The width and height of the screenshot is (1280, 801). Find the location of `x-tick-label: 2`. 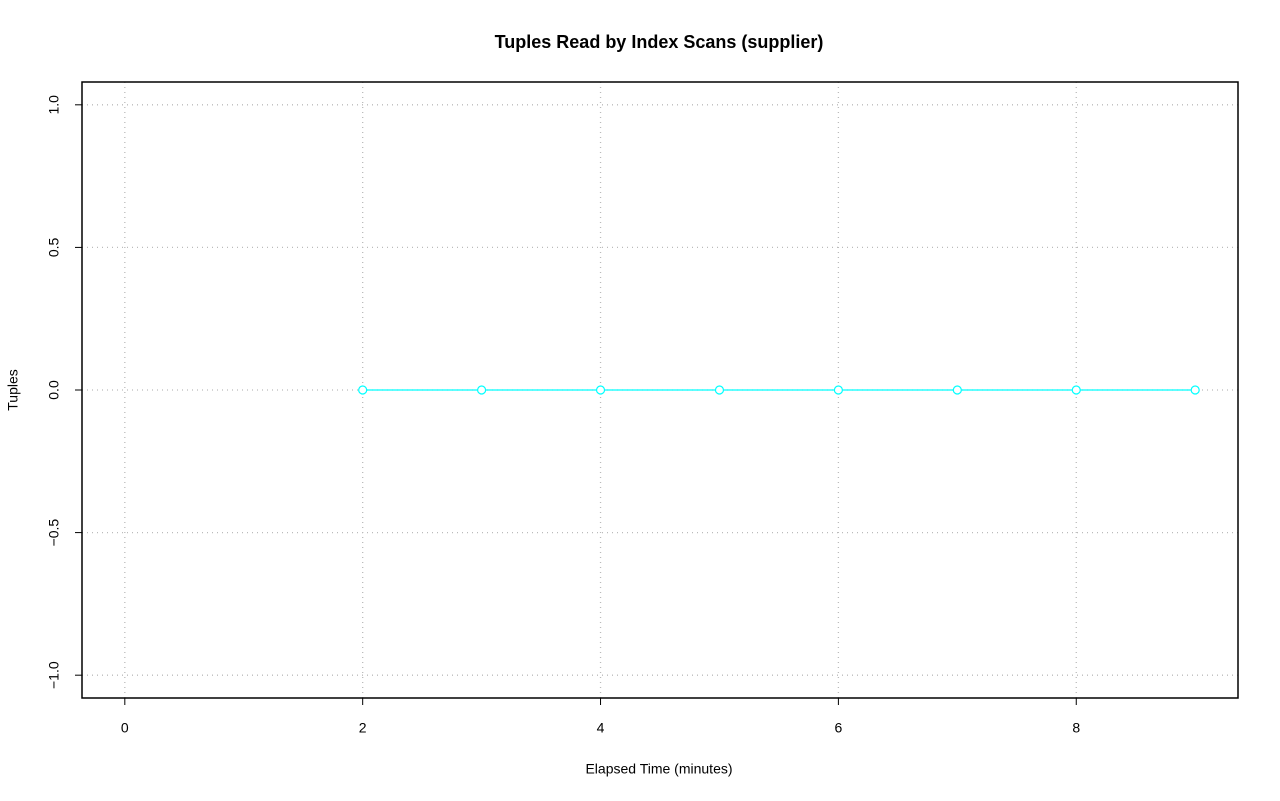

x-tick-label: 2 is located at coordinates (363, 728).